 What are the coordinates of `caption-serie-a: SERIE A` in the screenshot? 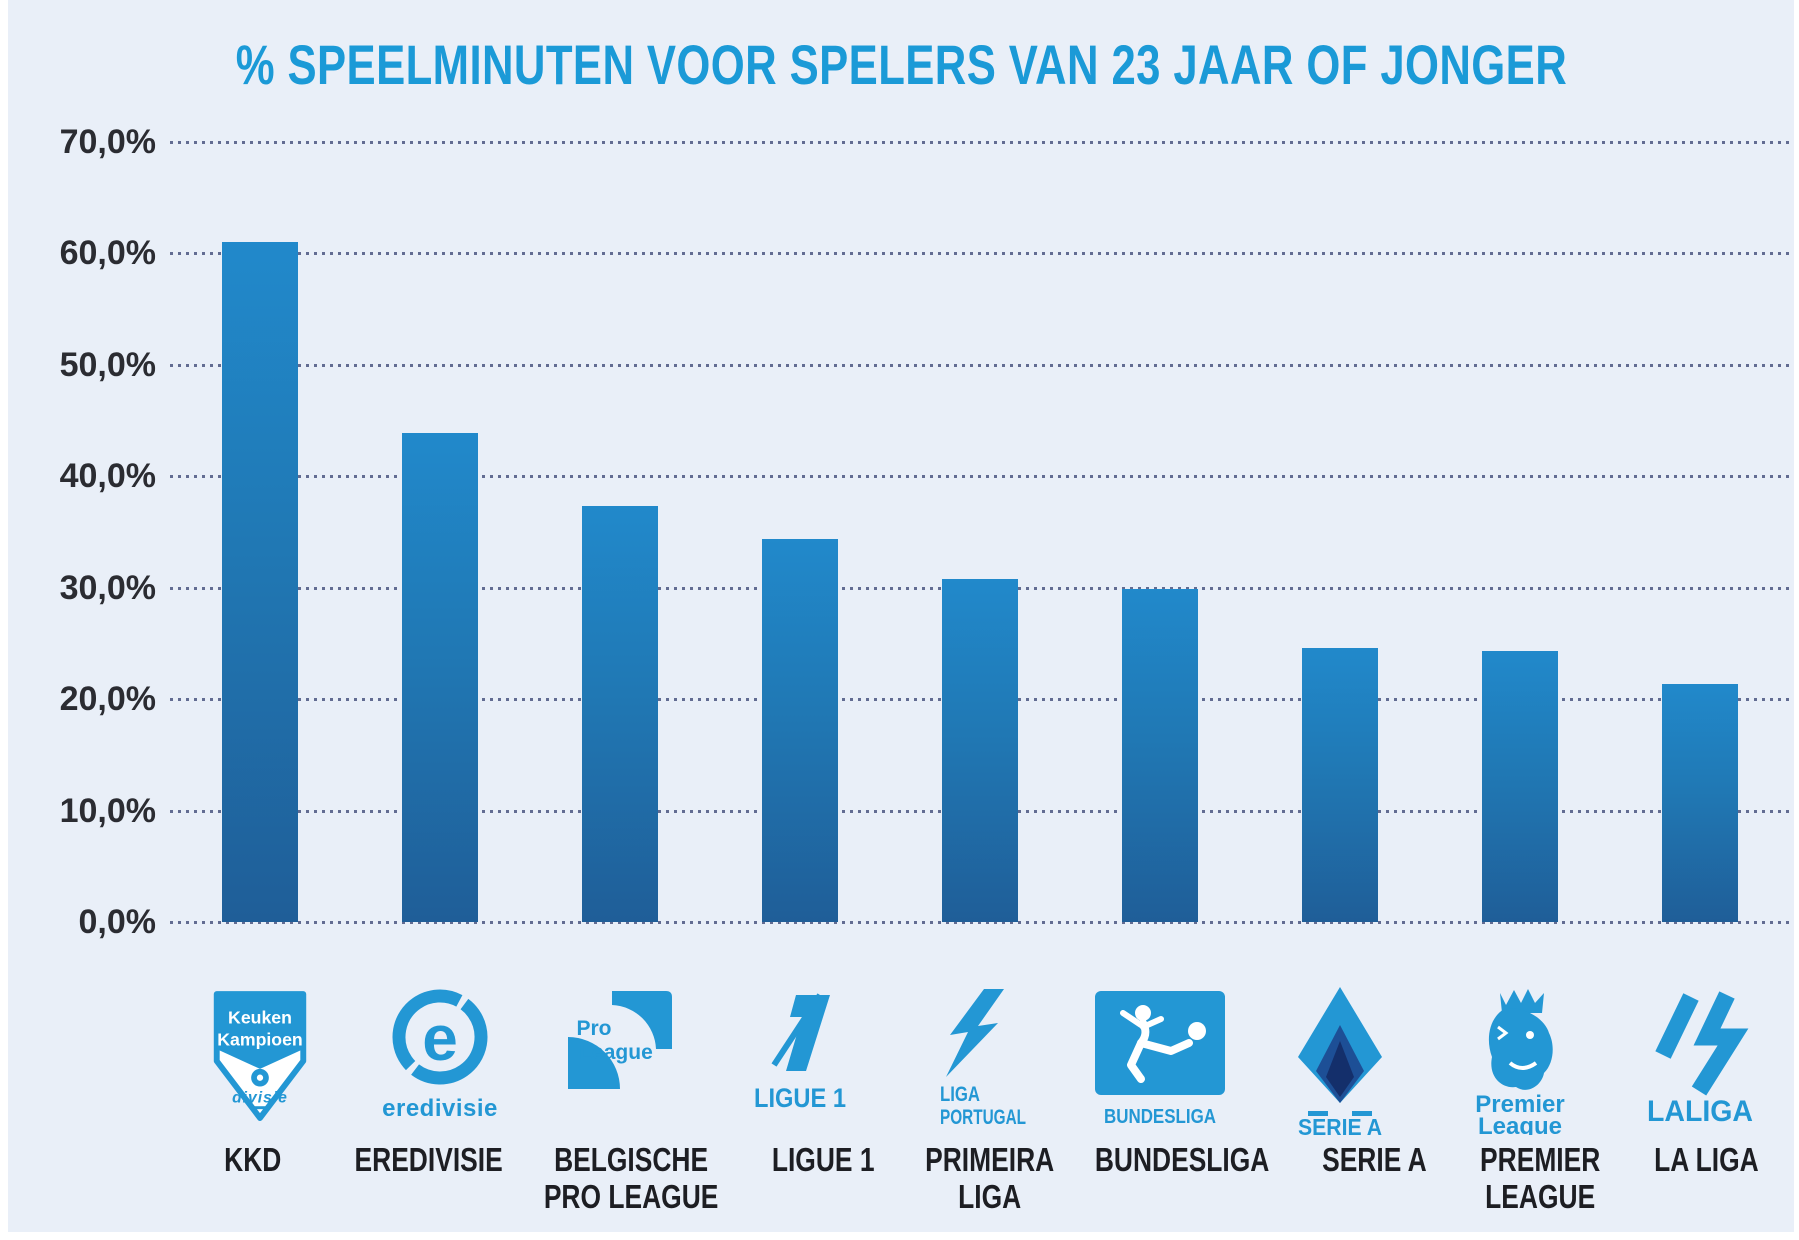 It's located at (1374, 1159).